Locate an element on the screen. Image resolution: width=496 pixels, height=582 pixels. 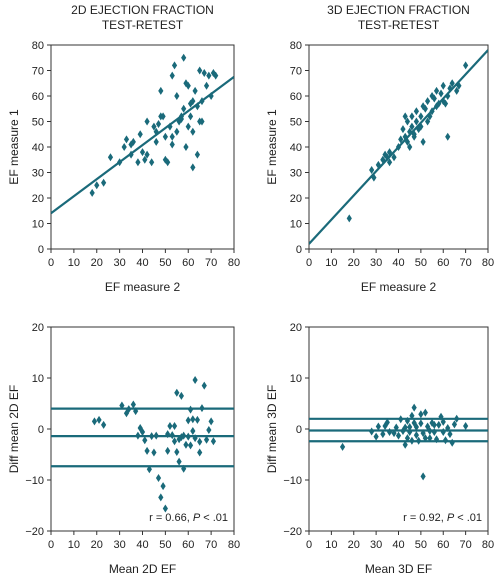
chart-title-line-2: TEST-RETEST is located at coordinates (399, 25).